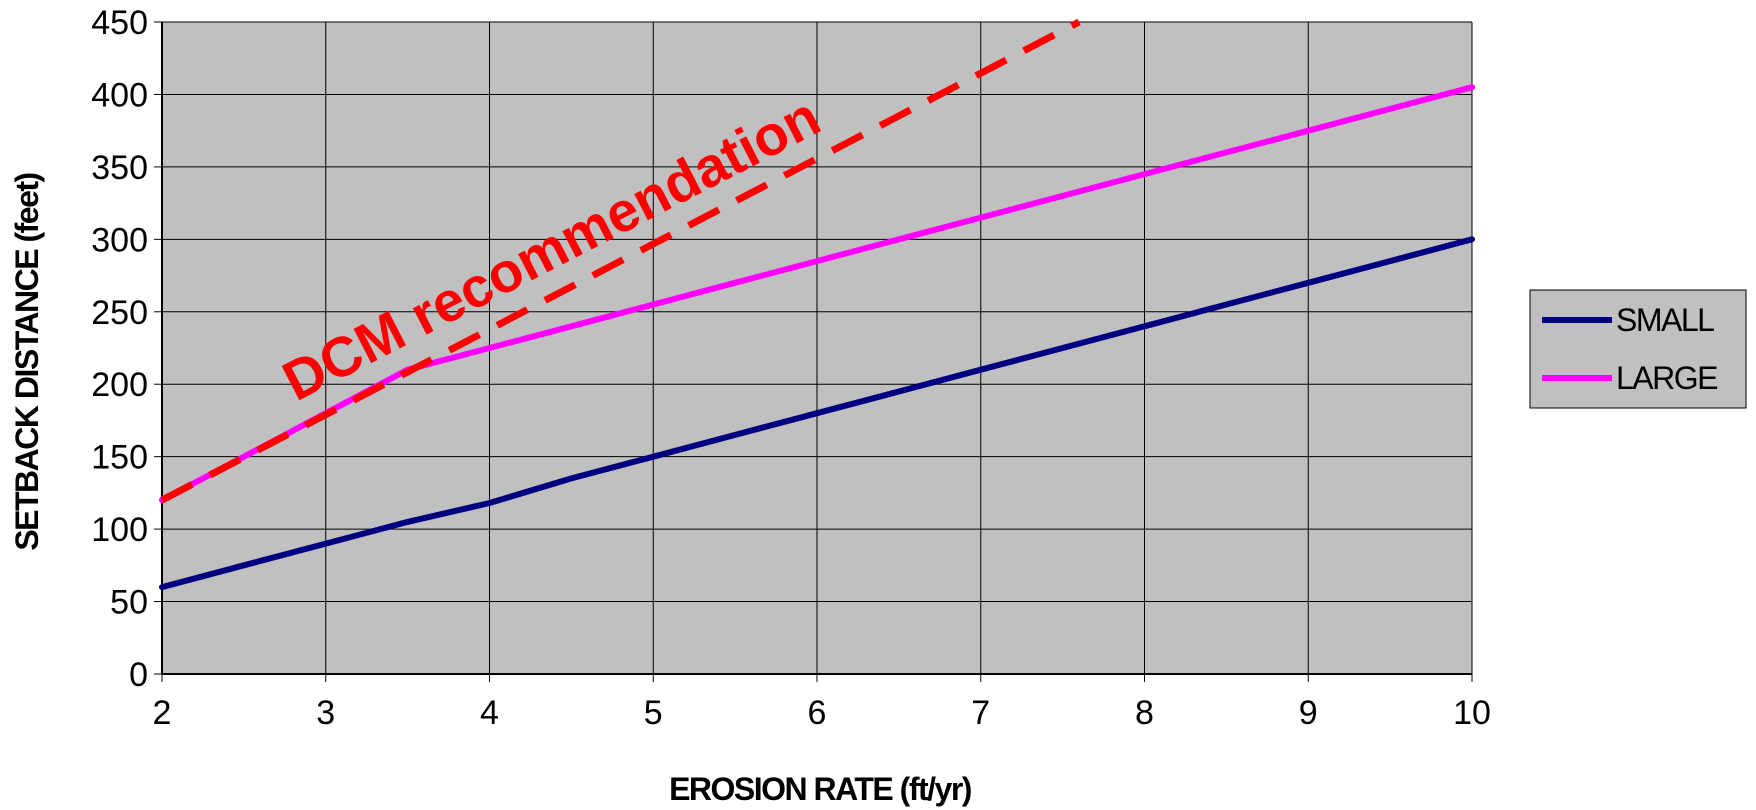  Describe the element at coordinates (162, 713) in the screenshot. I see `x-tick-label: 2` at that location.